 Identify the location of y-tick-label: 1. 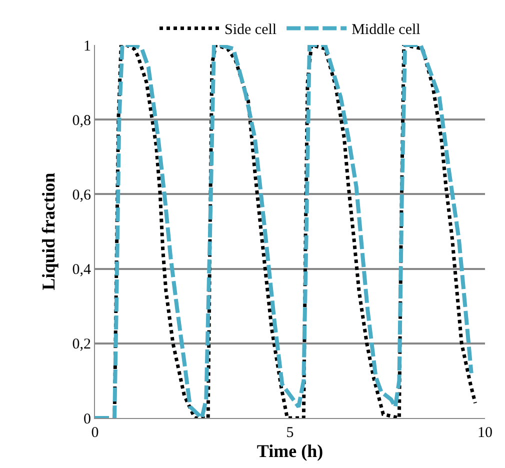
(87, 46).